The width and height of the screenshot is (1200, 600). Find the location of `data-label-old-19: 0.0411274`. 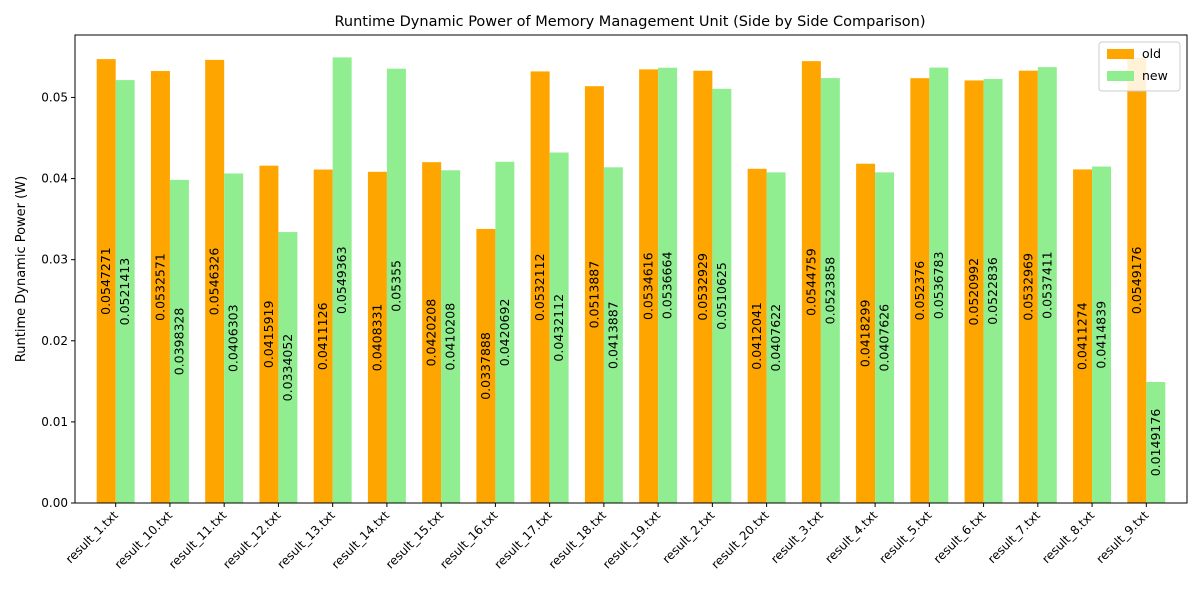

data-label-old-19: 0.0411274 is located at coordinates (1082, 336).